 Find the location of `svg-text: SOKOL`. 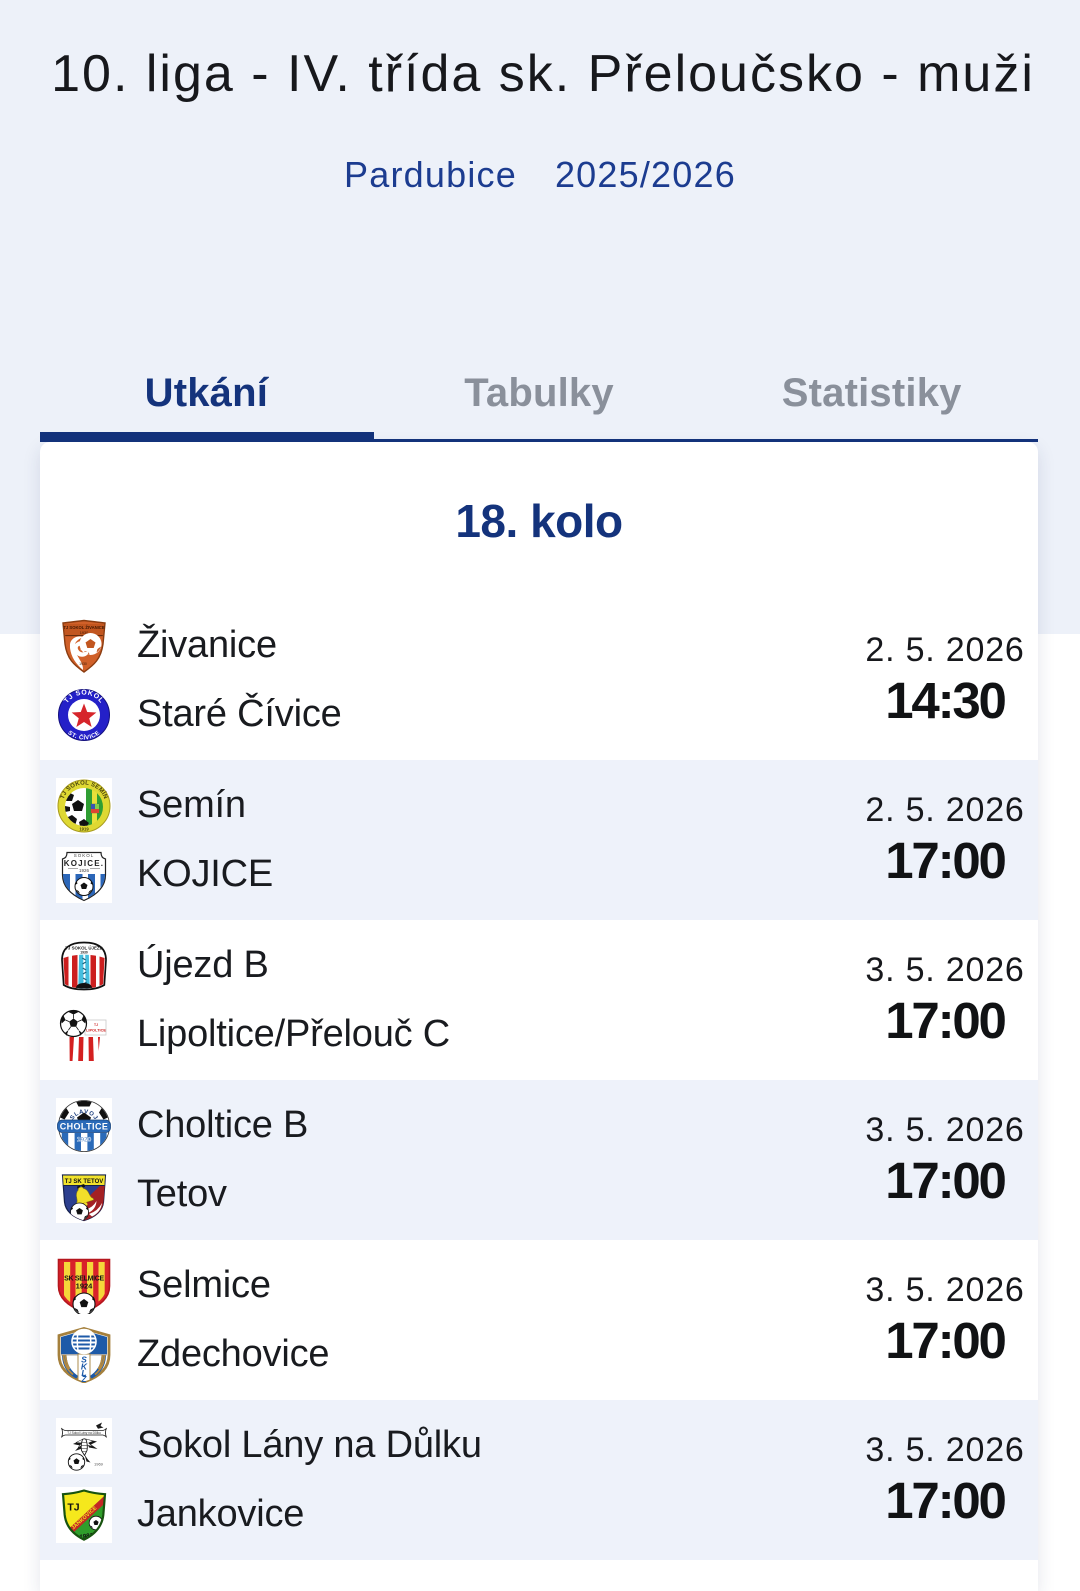

svg-text: SOKOL is located at coordinates (84, 855).